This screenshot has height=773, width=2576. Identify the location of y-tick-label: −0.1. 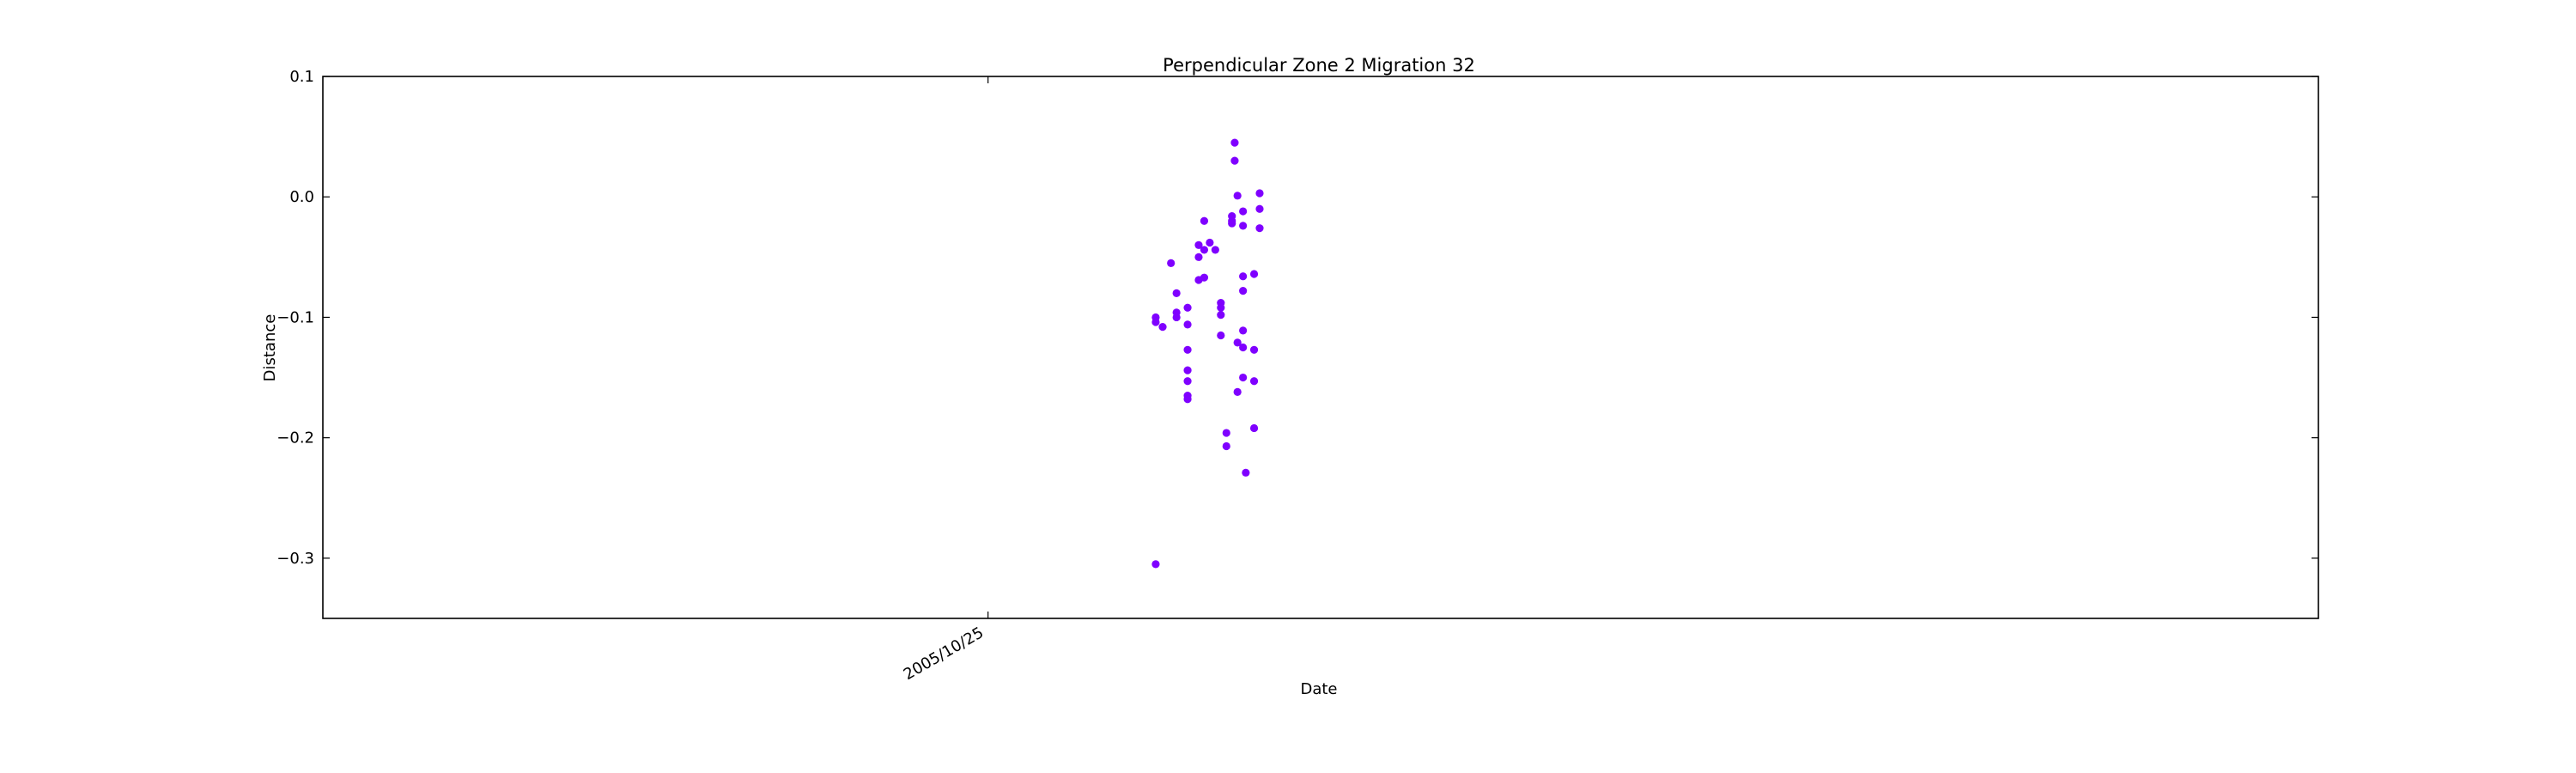
(295, 317).